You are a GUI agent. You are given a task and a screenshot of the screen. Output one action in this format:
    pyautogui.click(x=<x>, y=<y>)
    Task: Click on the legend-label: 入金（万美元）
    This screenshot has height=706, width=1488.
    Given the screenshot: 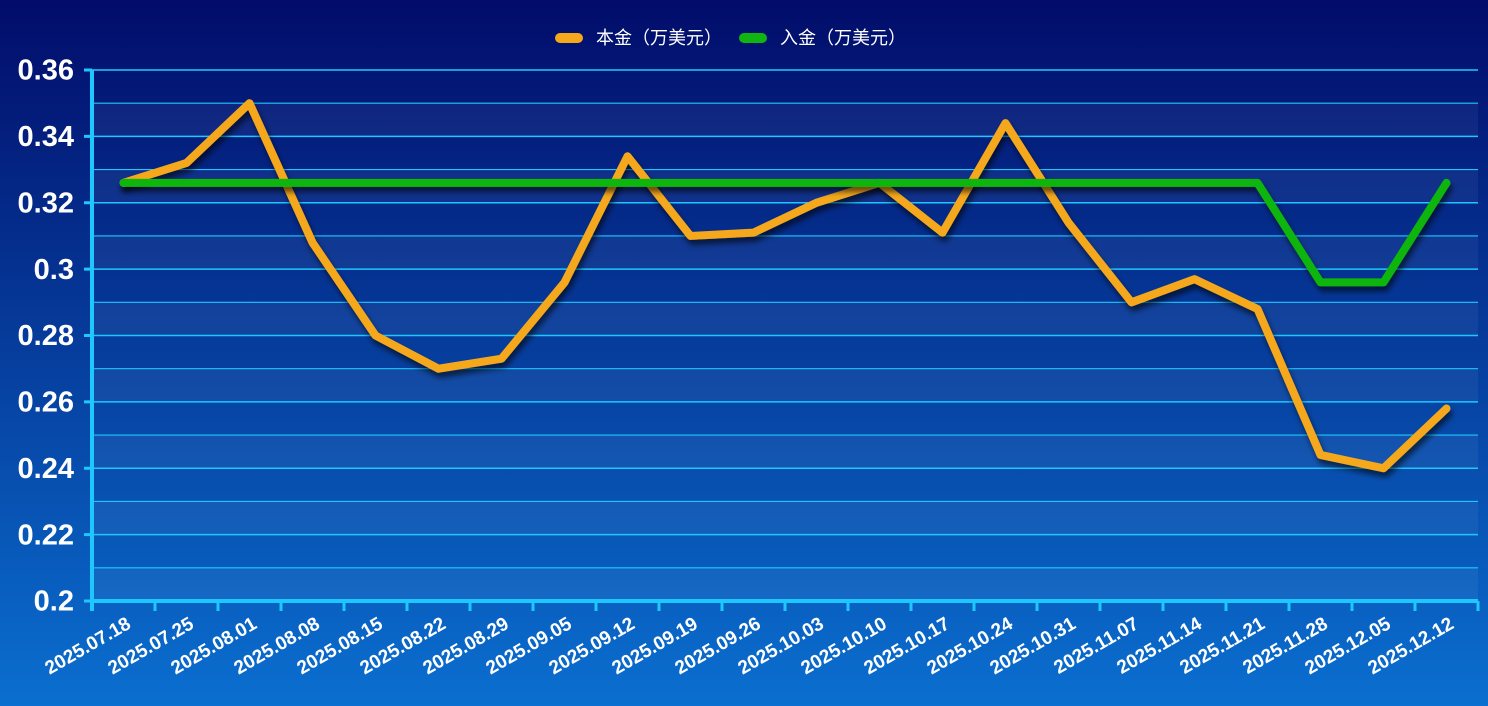 What is the action you would take?
    pyautogui.click(x=843, y=38)
    